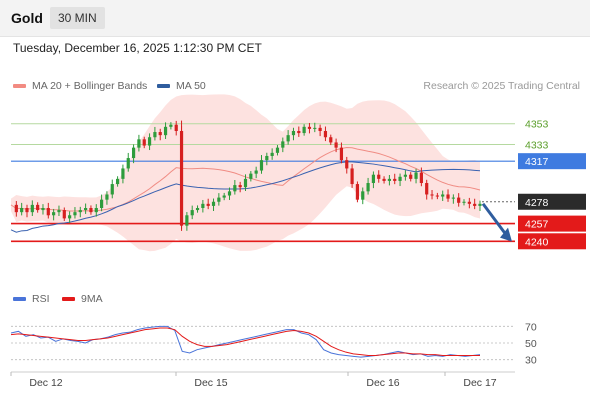 The width and height of the screenshot is (590, 400). Describe the element at coordinates (537, 203) in the screenshot. I see `level-label-4278: 4278` at that location.